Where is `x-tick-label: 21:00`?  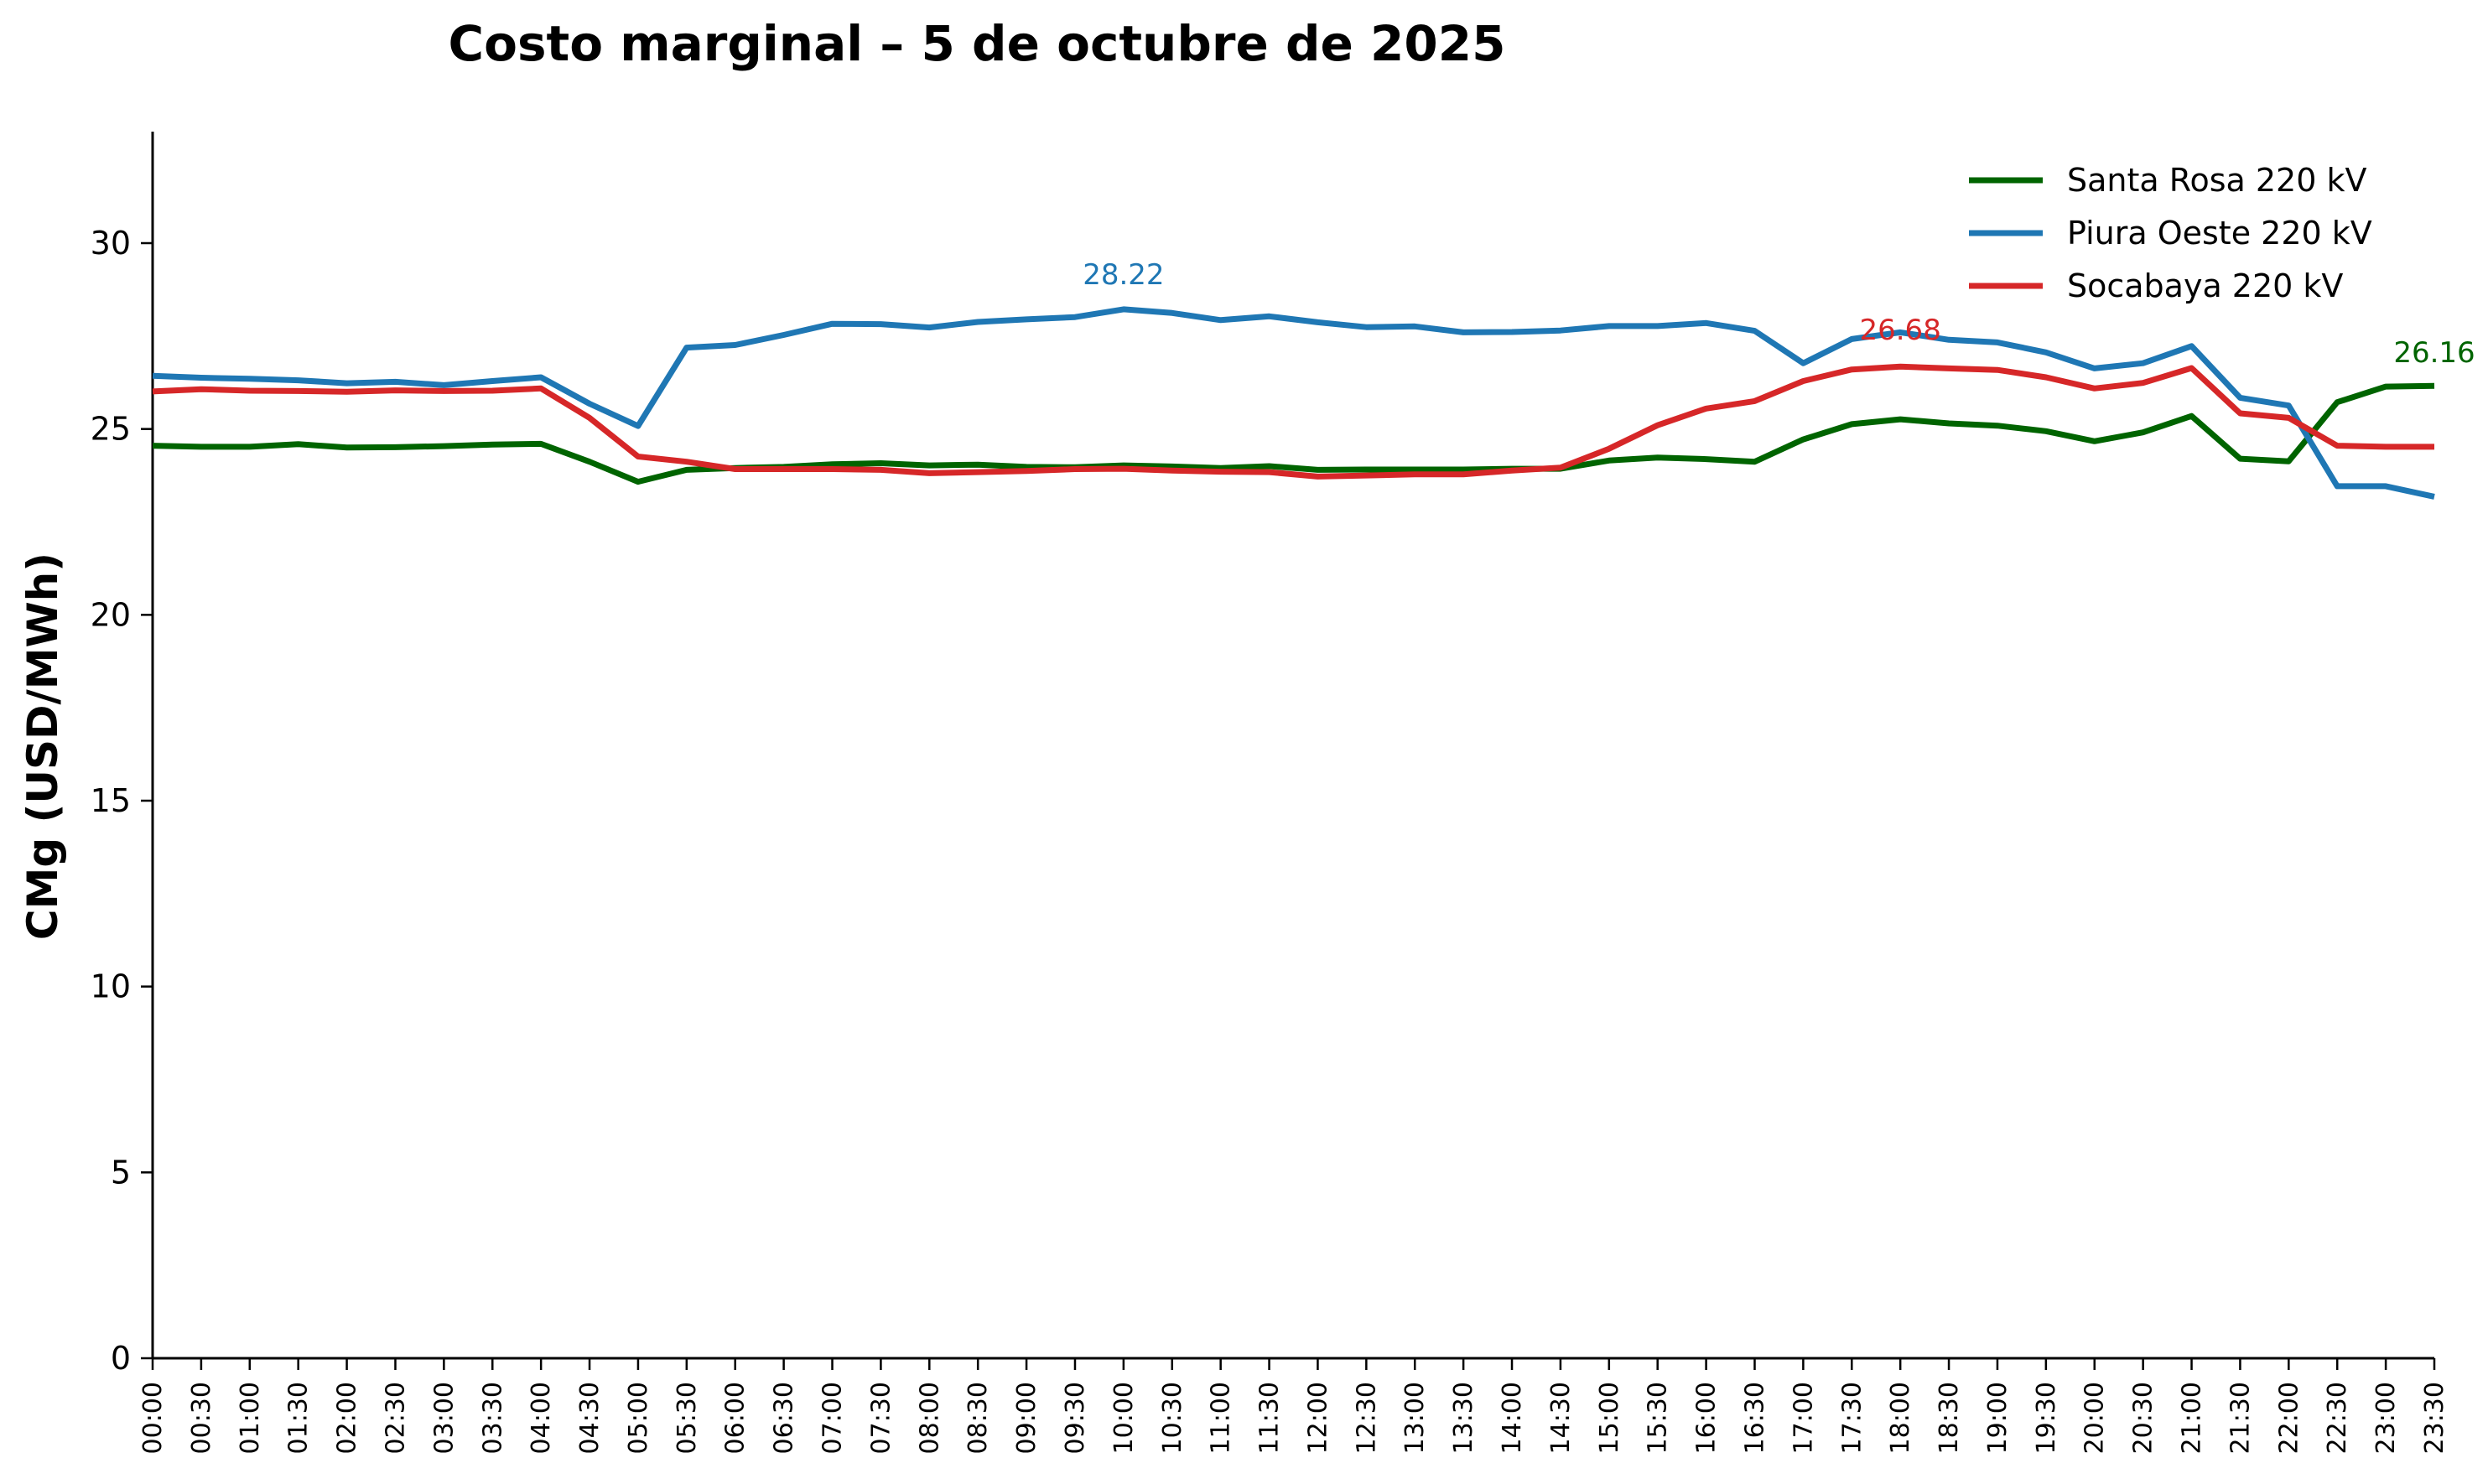 x-tick-label: 21:00 is located at coordinates (2192, 1418).